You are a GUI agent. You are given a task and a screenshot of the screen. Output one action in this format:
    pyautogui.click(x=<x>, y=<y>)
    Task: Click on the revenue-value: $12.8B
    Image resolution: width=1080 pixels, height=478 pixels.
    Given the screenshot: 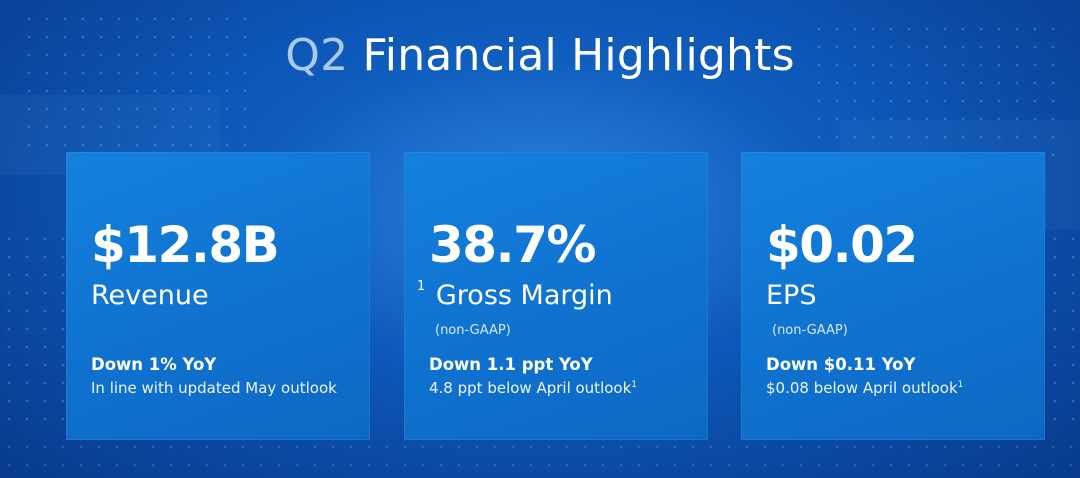 What is the action you would take?
    pyautogui.click(x=185, y=245)
    